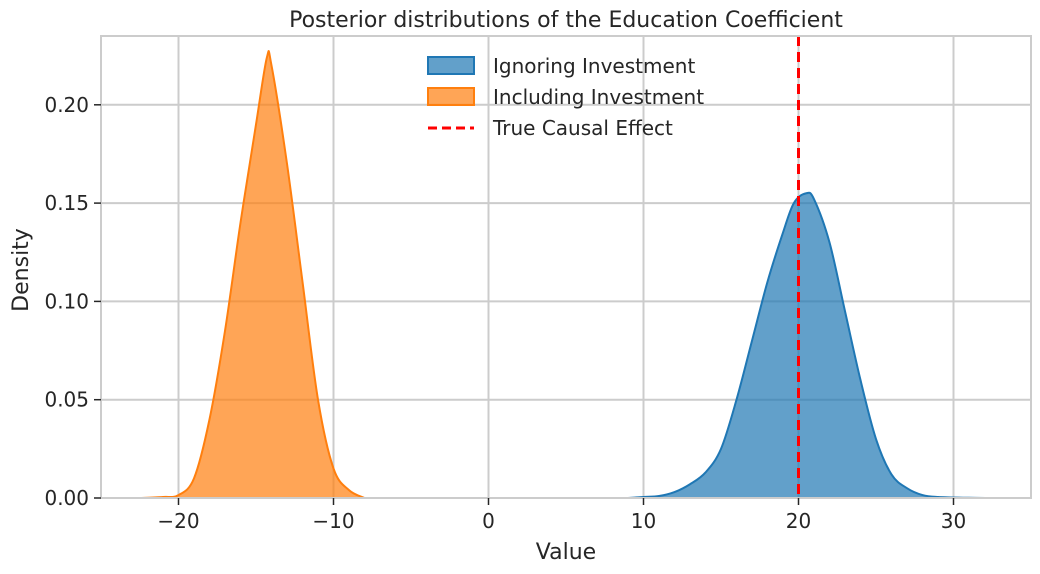 The width and height of the screenshot is (1040, 574). I want to click on y-tick-label: 0.00, so click(66, 498).